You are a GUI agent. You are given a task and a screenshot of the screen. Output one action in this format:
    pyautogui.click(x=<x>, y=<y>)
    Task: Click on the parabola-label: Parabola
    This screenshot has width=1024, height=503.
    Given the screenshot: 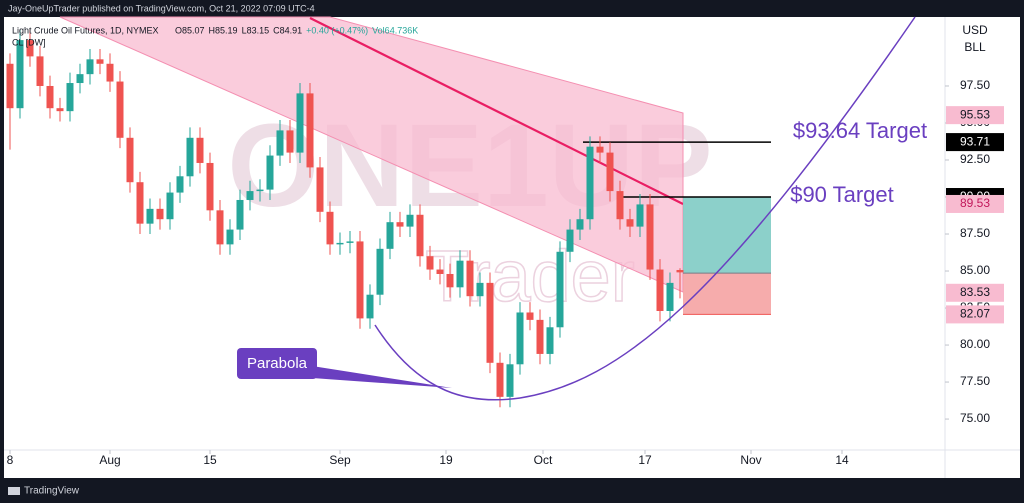 What is the action you would take?
    pyautogui.click(x=277, y=363)
    